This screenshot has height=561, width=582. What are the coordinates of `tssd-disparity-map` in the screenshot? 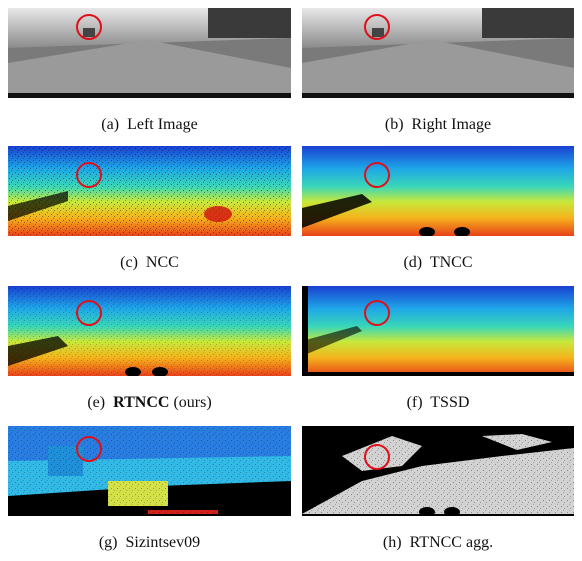 It's located at (438, 331).